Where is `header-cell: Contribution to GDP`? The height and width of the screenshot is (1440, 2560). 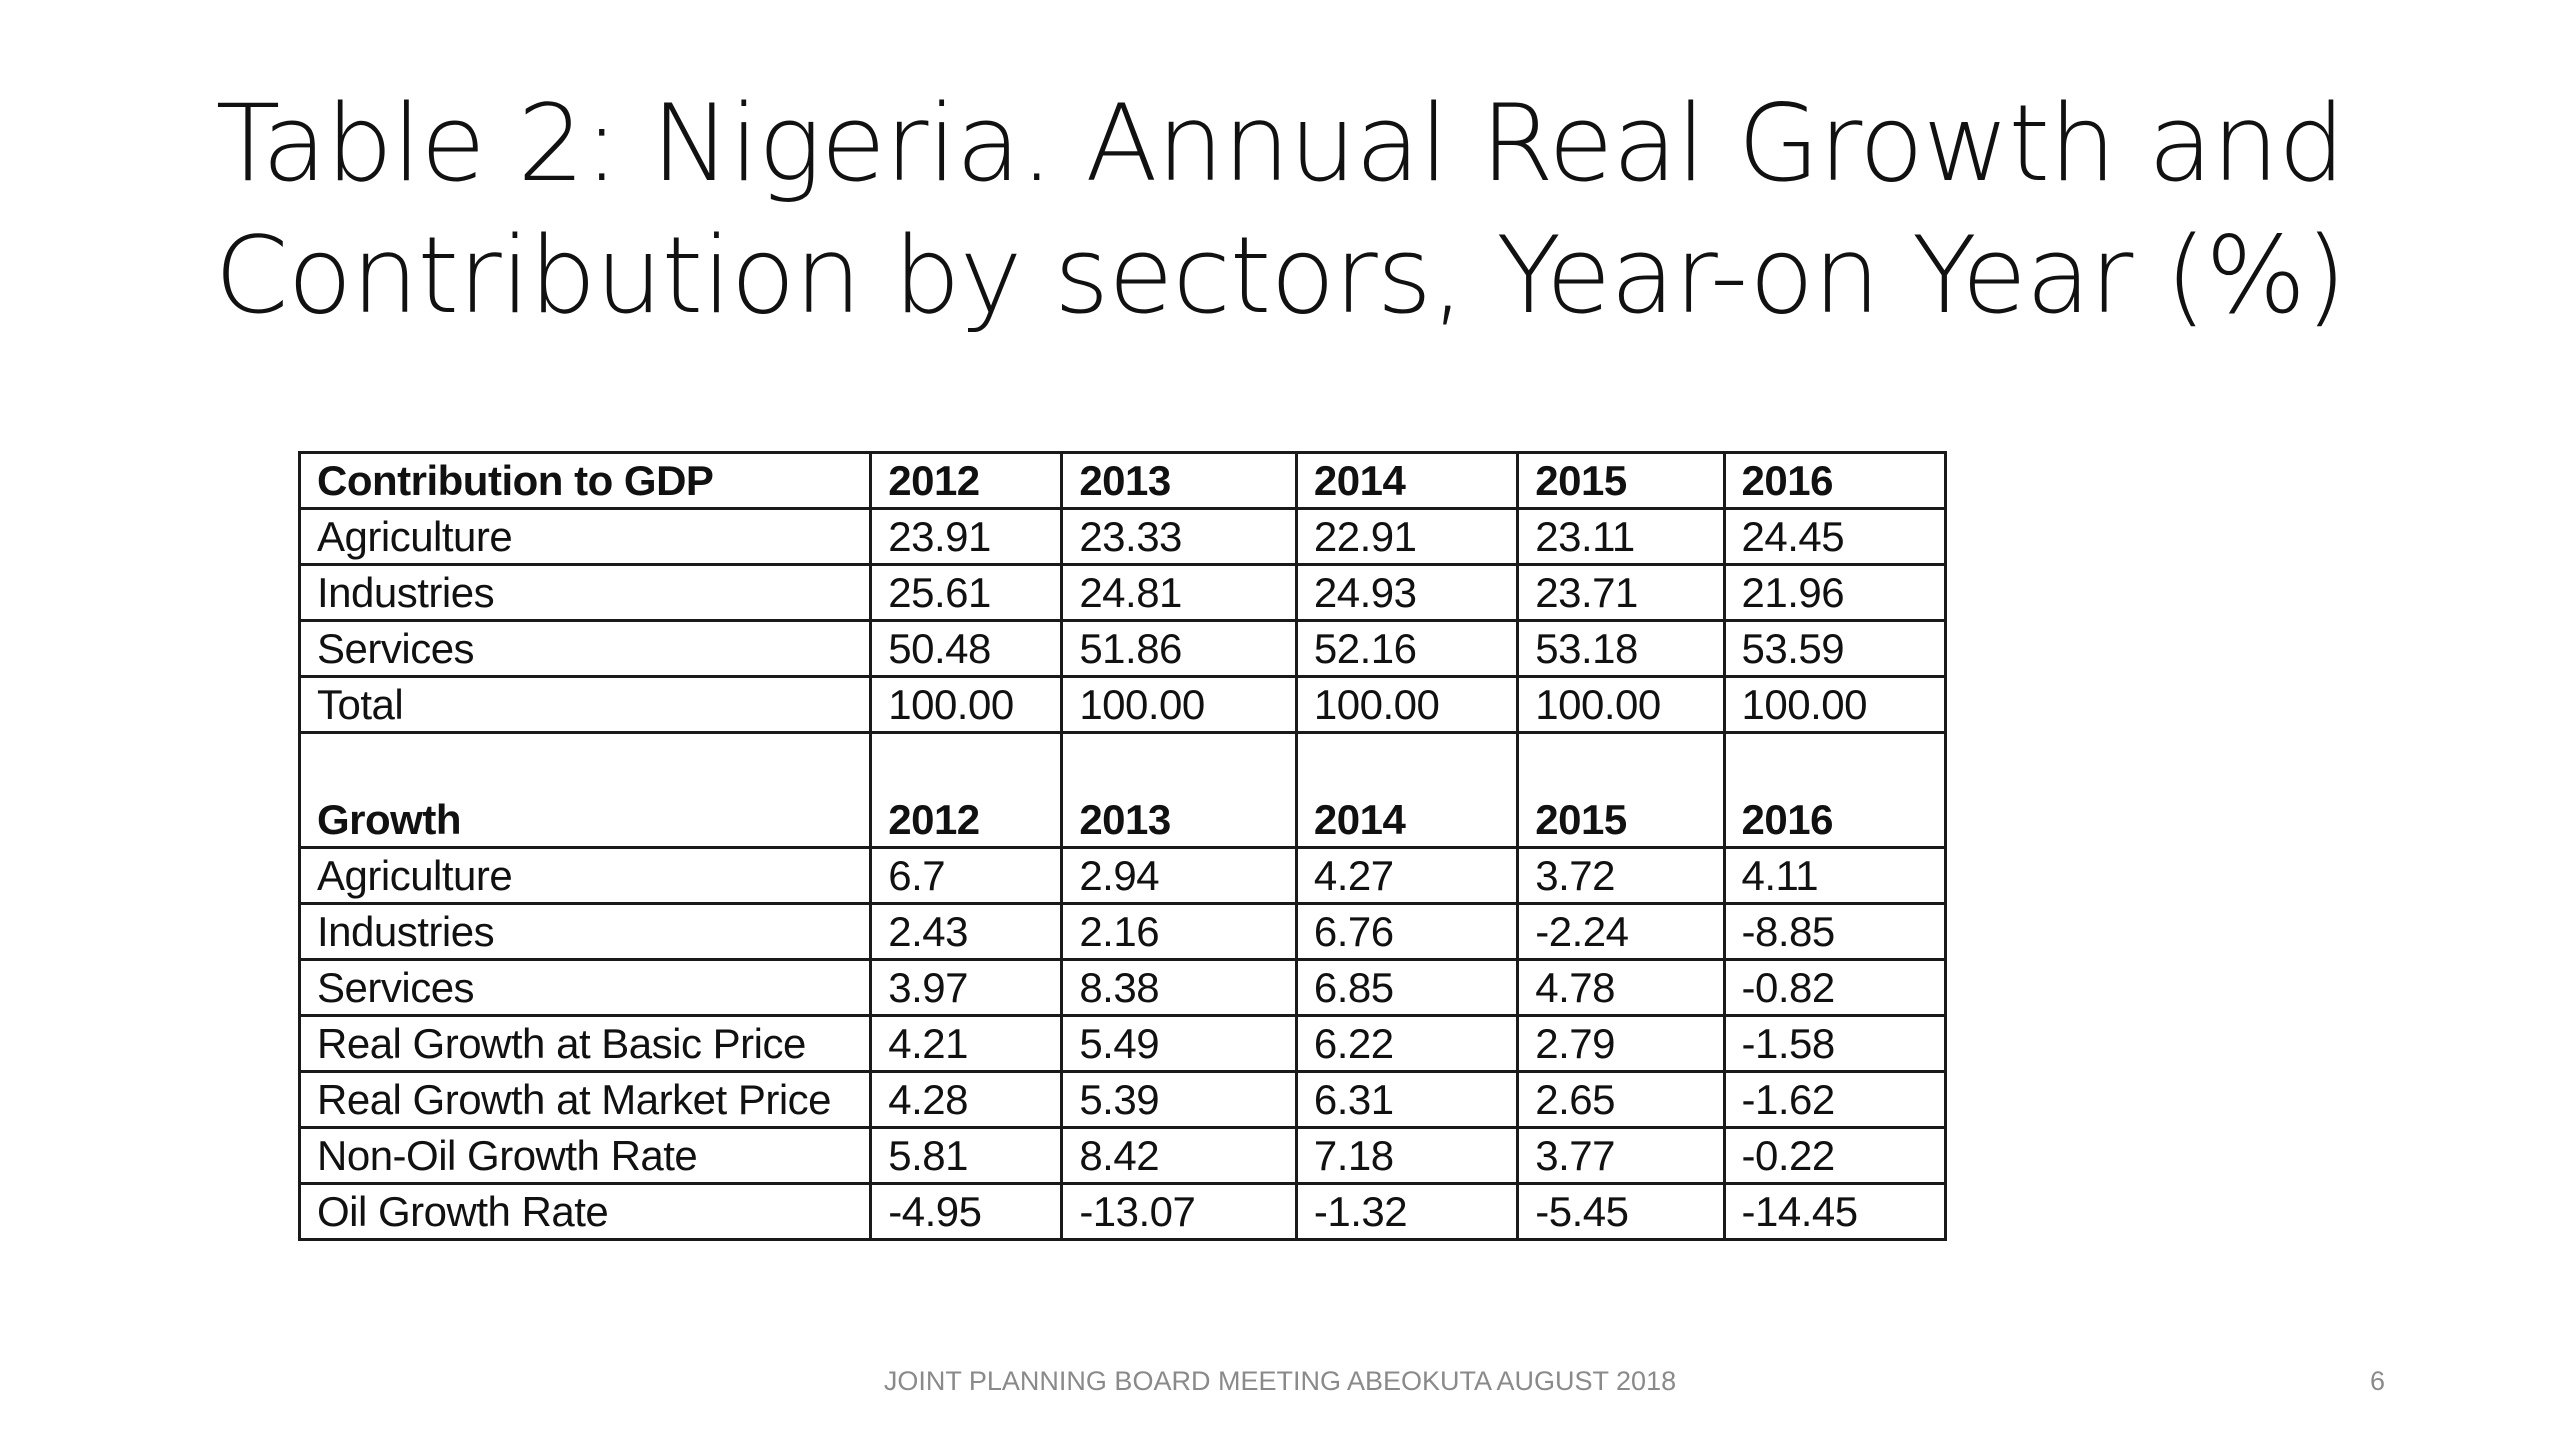 header-cell: Contribution to GDP is located at coordinates (585, 480).